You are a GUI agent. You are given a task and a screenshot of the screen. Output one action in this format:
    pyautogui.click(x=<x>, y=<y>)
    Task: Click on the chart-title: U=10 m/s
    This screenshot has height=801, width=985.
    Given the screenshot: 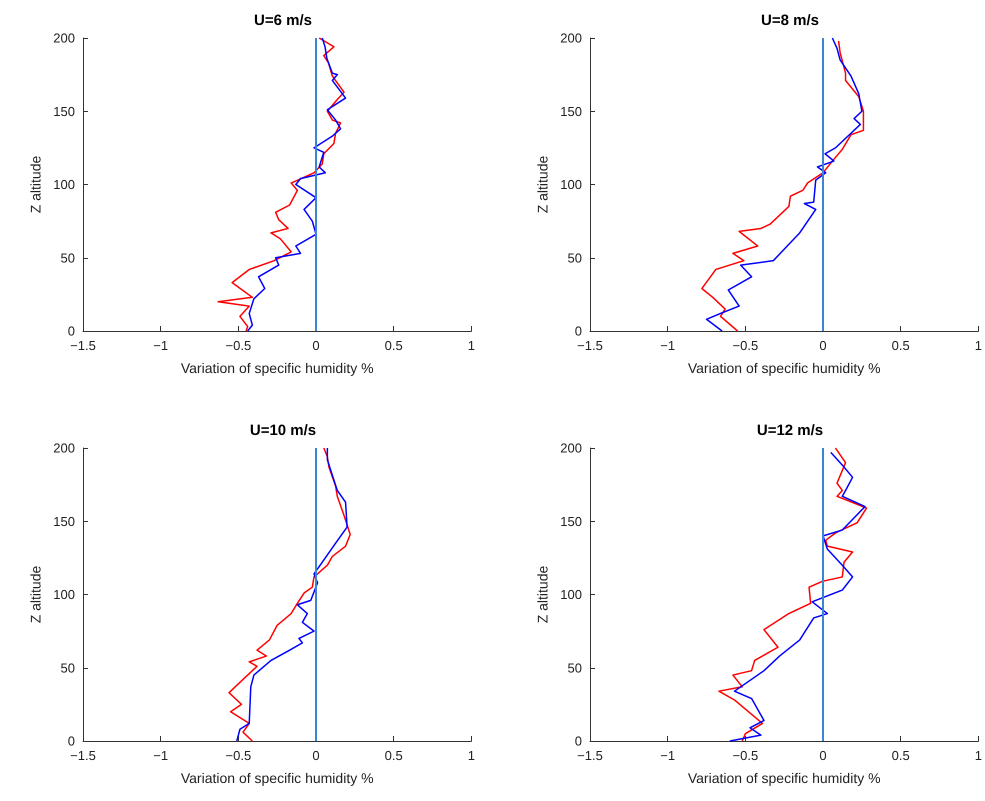 What is the action you would take?
    pyautogui.click(x=283, y=430)
    